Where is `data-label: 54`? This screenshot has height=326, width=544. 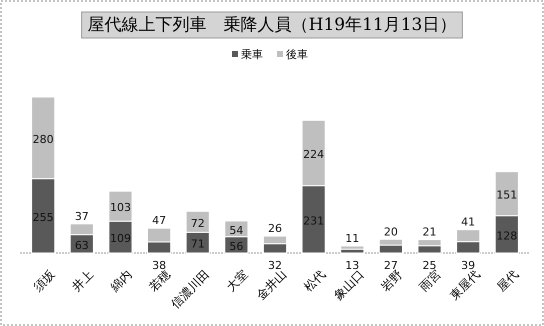
data-label: 54 is located at coordinates (236, 230).